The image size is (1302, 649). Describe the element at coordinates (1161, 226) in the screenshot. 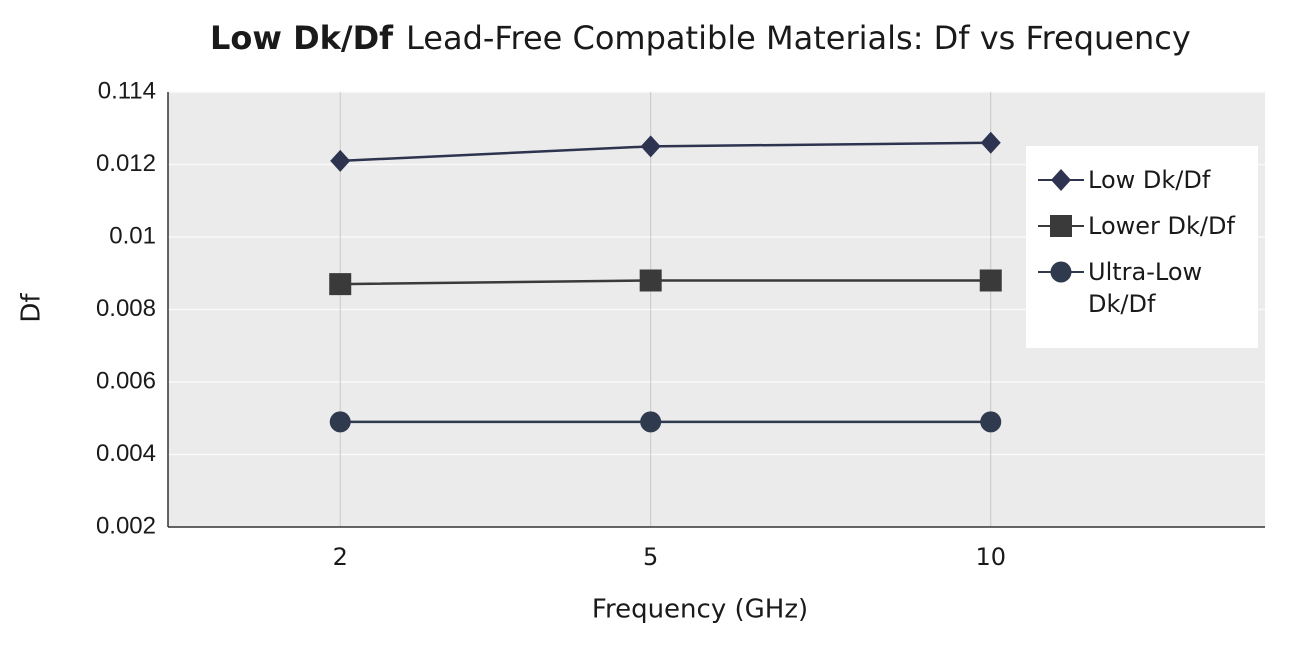

I see `legend-label: Lower Dk/Df` at that location.